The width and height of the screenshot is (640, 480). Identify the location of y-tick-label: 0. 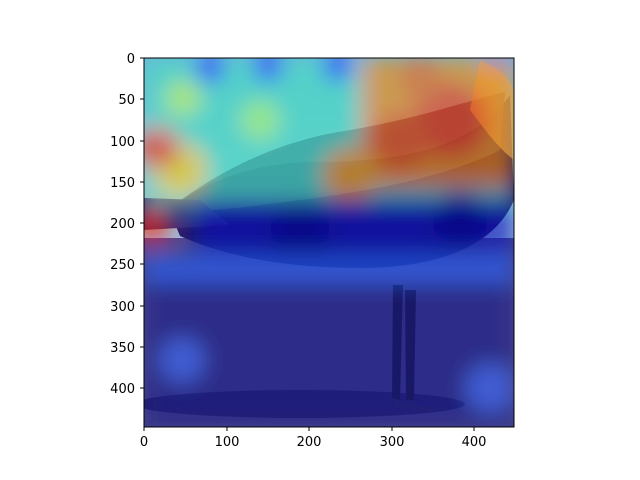
(131, 59).